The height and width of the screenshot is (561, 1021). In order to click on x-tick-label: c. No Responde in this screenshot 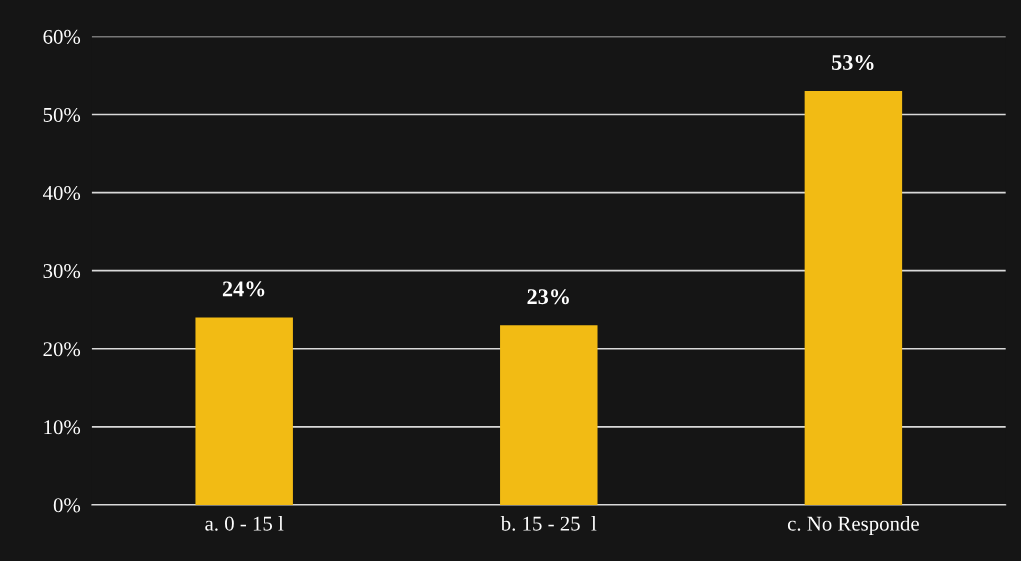, I will do `click(853, 525)`.